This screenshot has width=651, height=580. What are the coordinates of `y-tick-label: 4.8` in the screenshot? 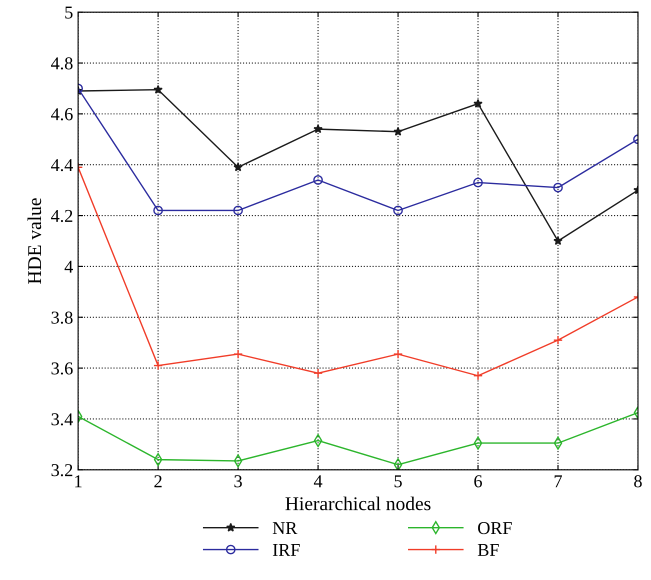 It's located at (62, 63).